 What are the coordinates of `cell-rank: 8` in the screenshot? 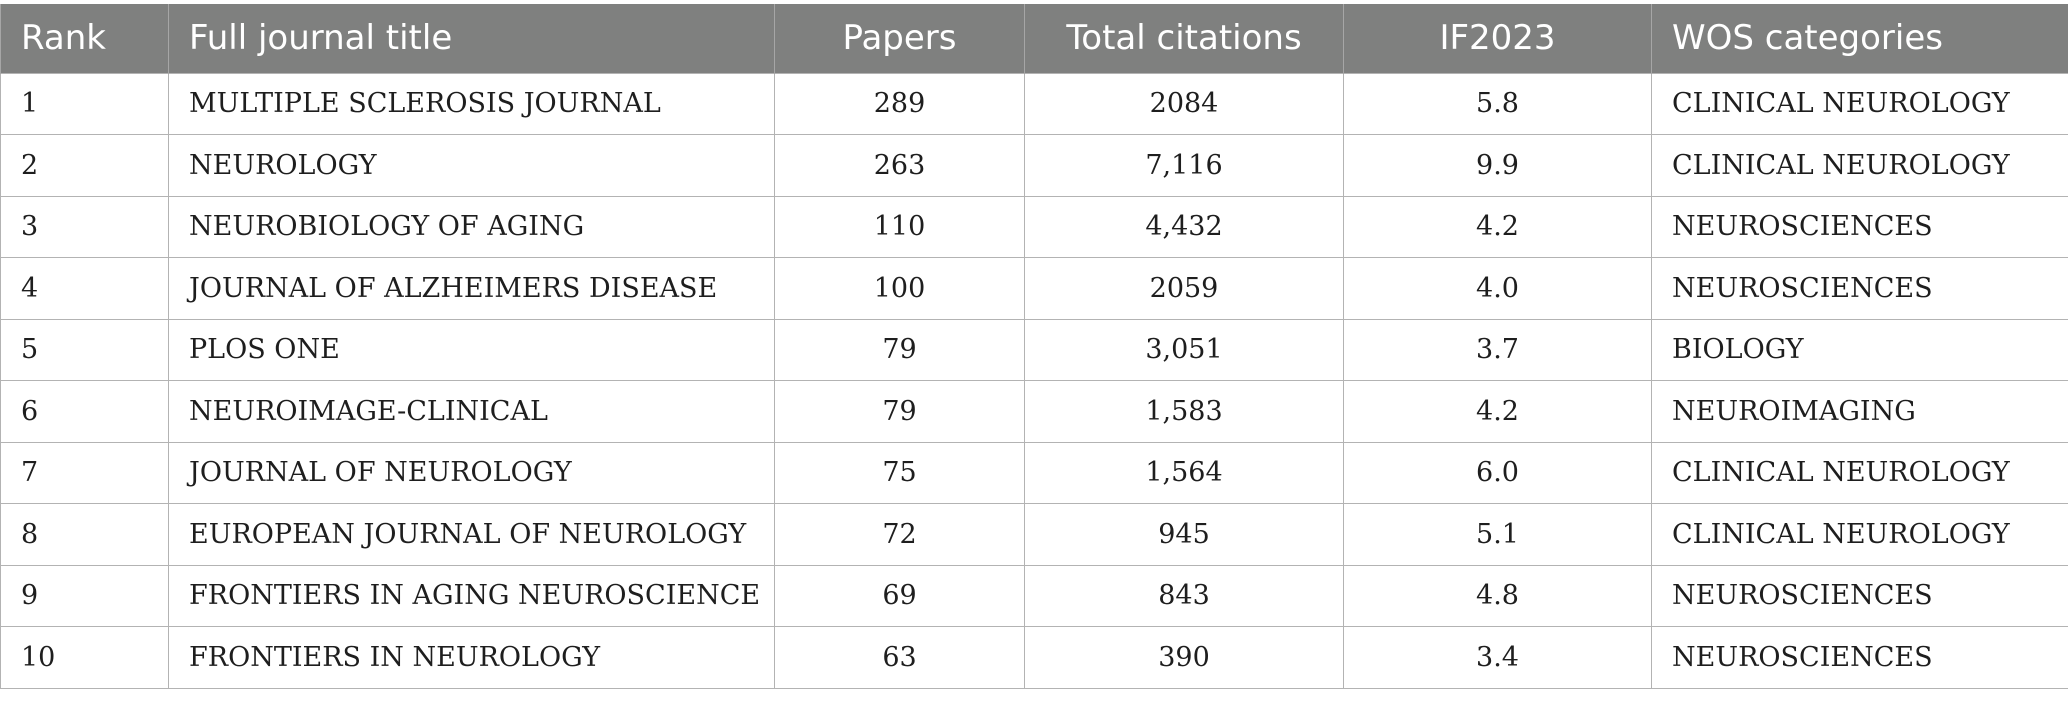 It's located at (84, 534).